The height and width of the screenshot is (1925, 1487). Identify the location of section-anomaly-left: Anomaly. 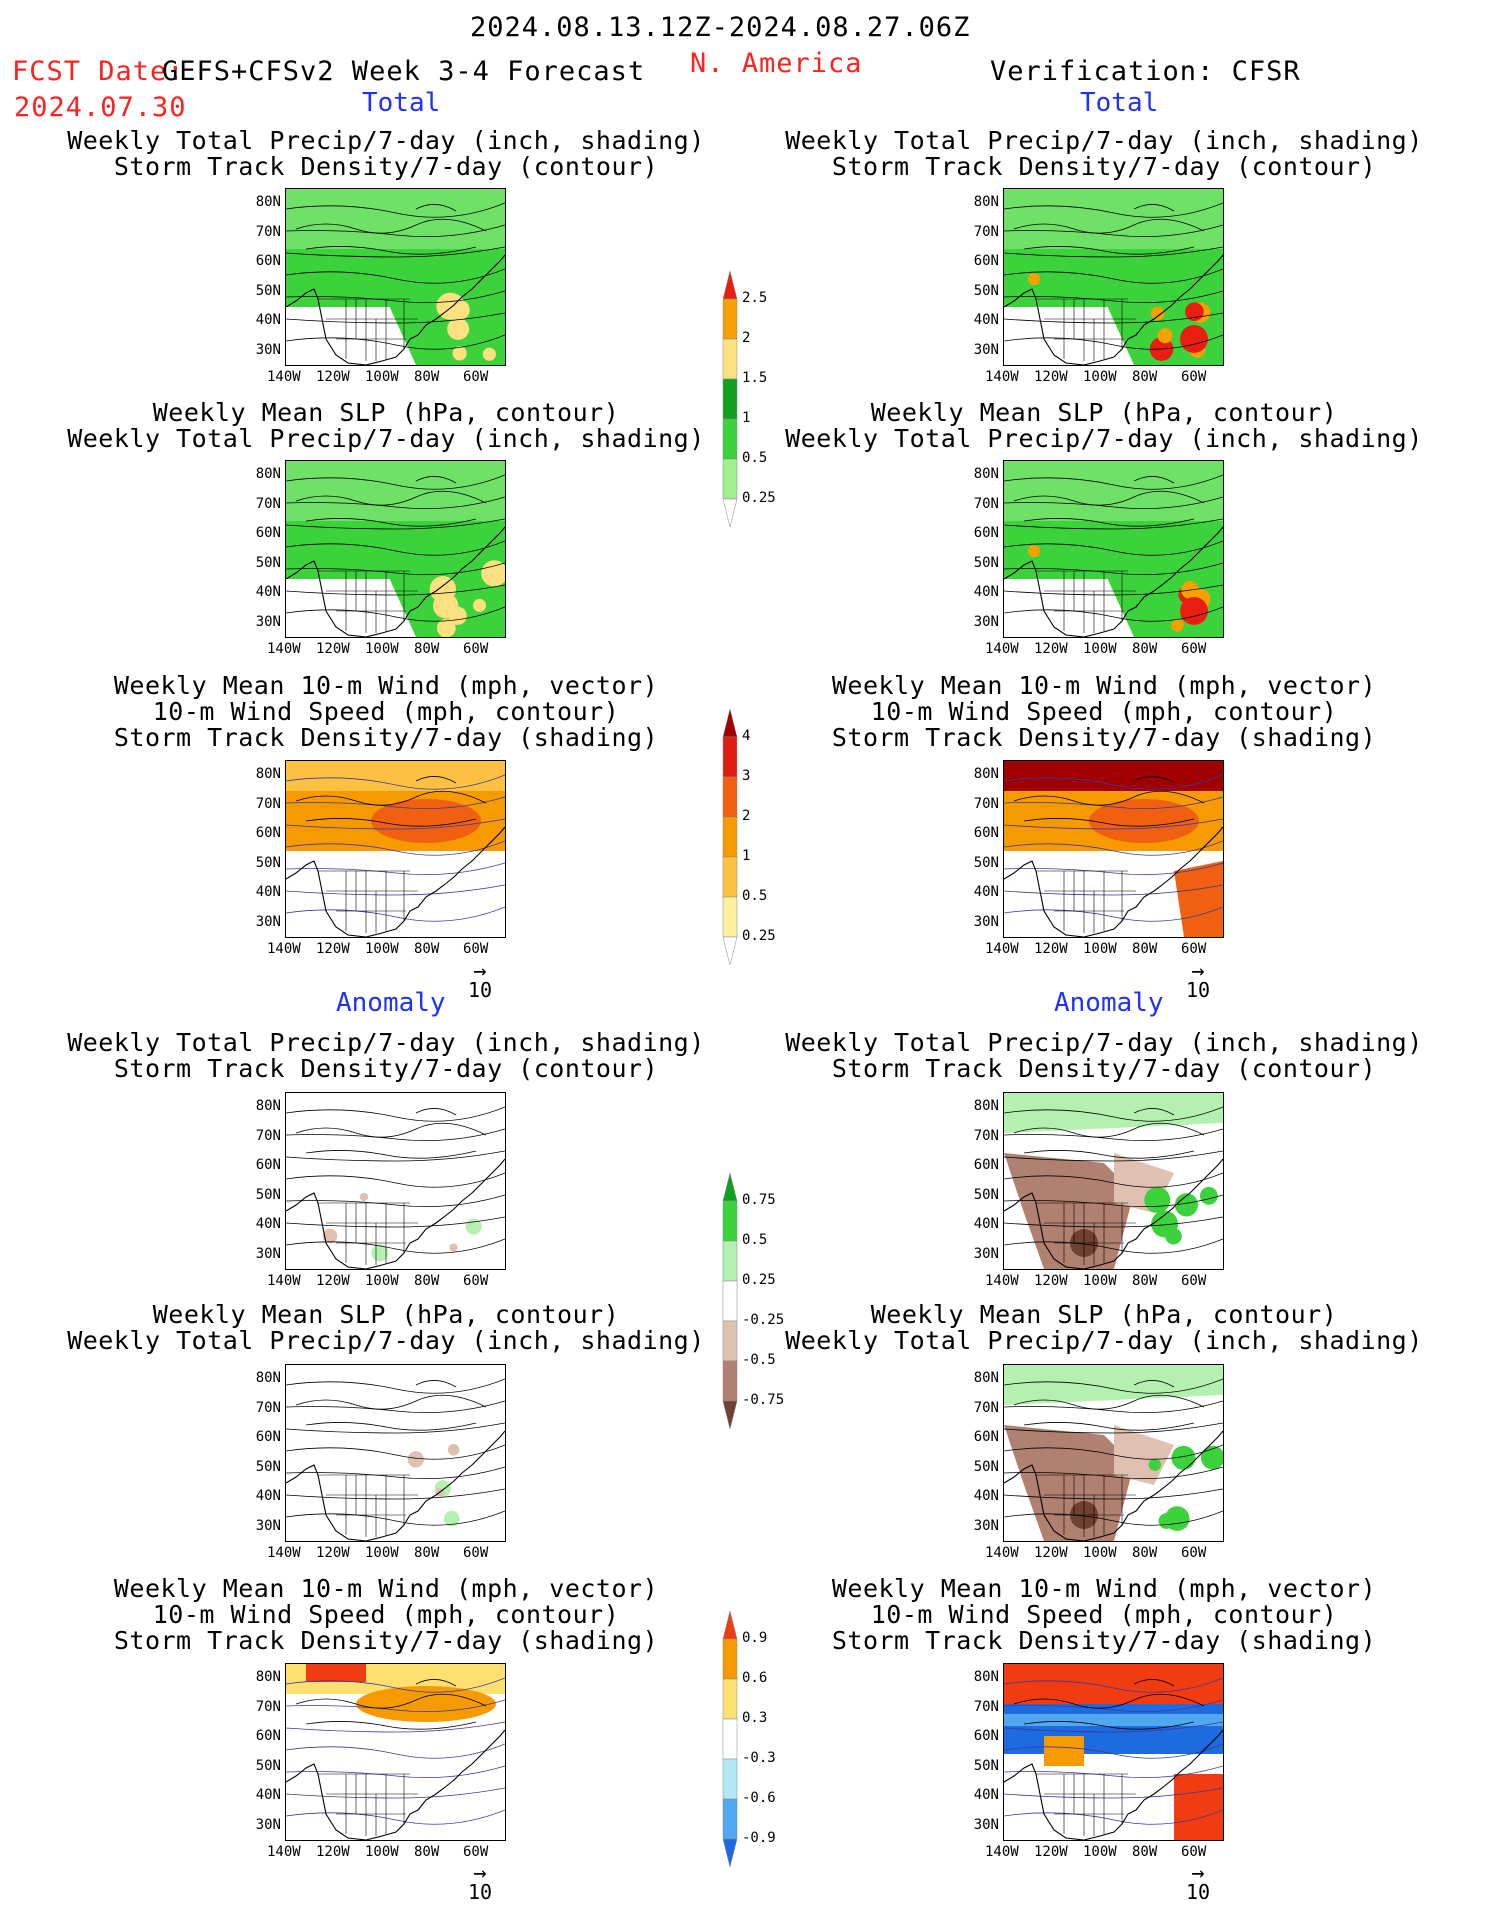
(391, 1003).